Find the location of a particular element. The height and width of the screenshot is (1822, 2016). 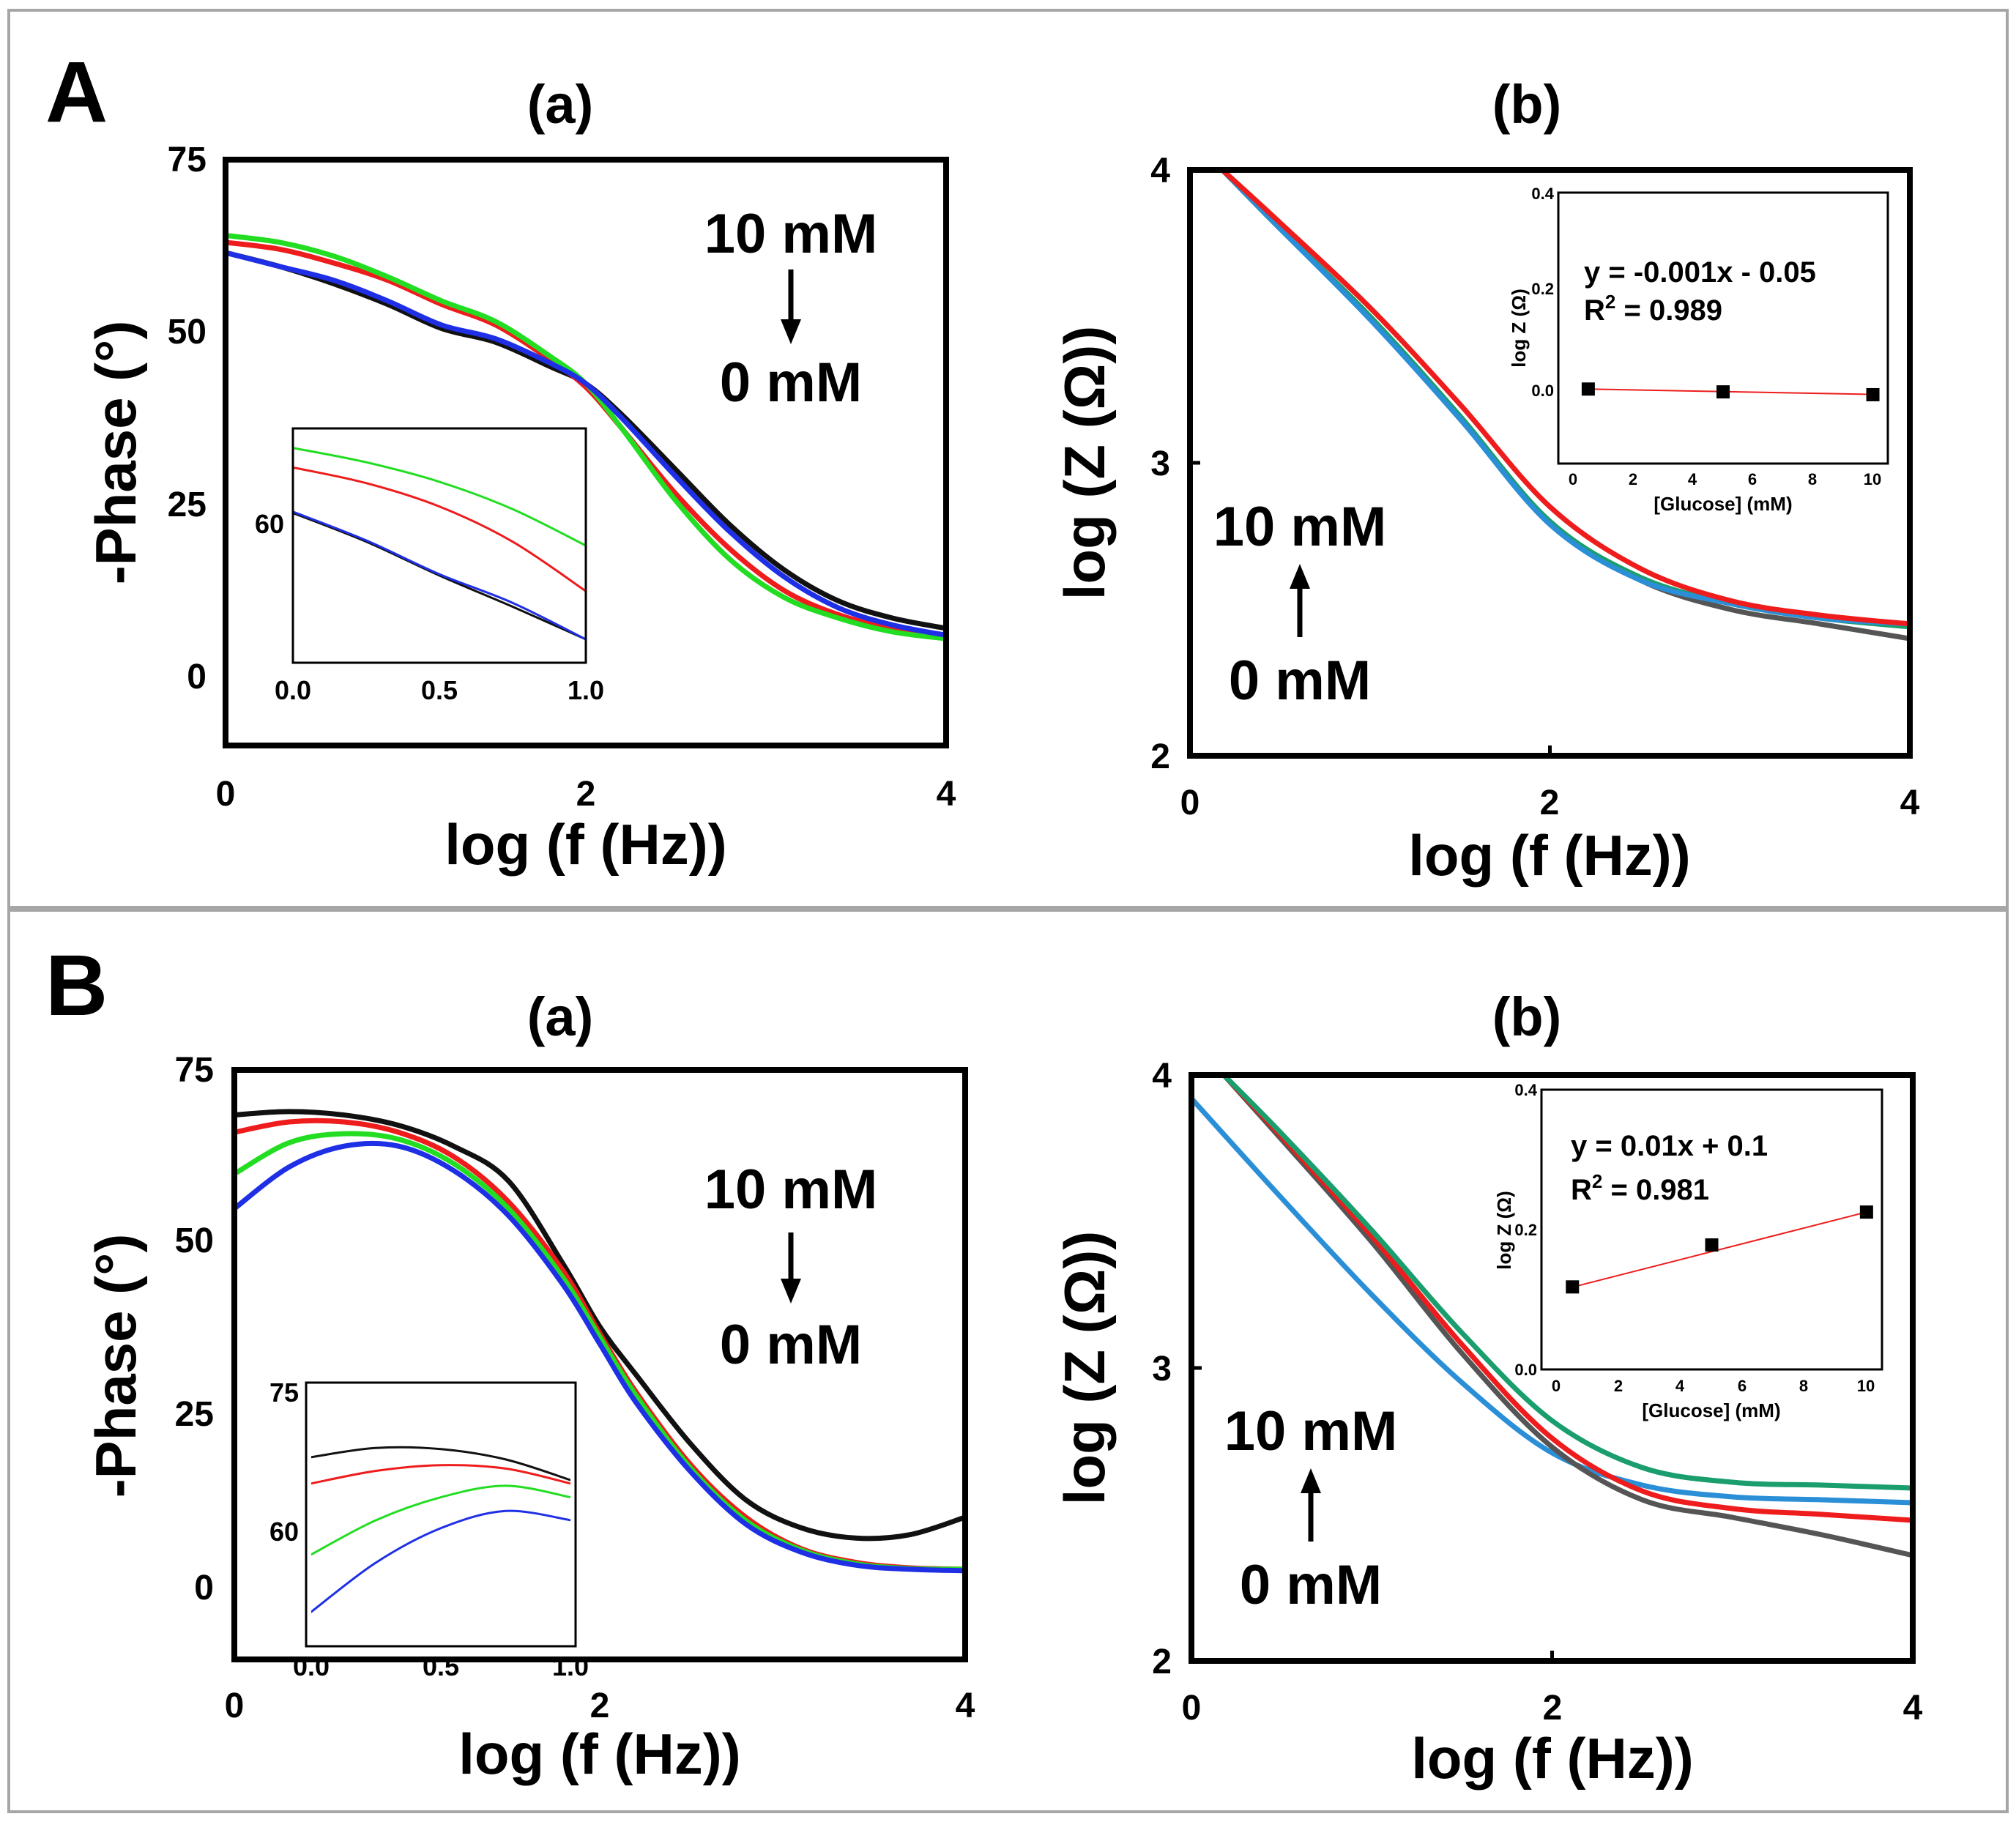

y-tick-A-a: 0 is located at coordinates (197, 677).